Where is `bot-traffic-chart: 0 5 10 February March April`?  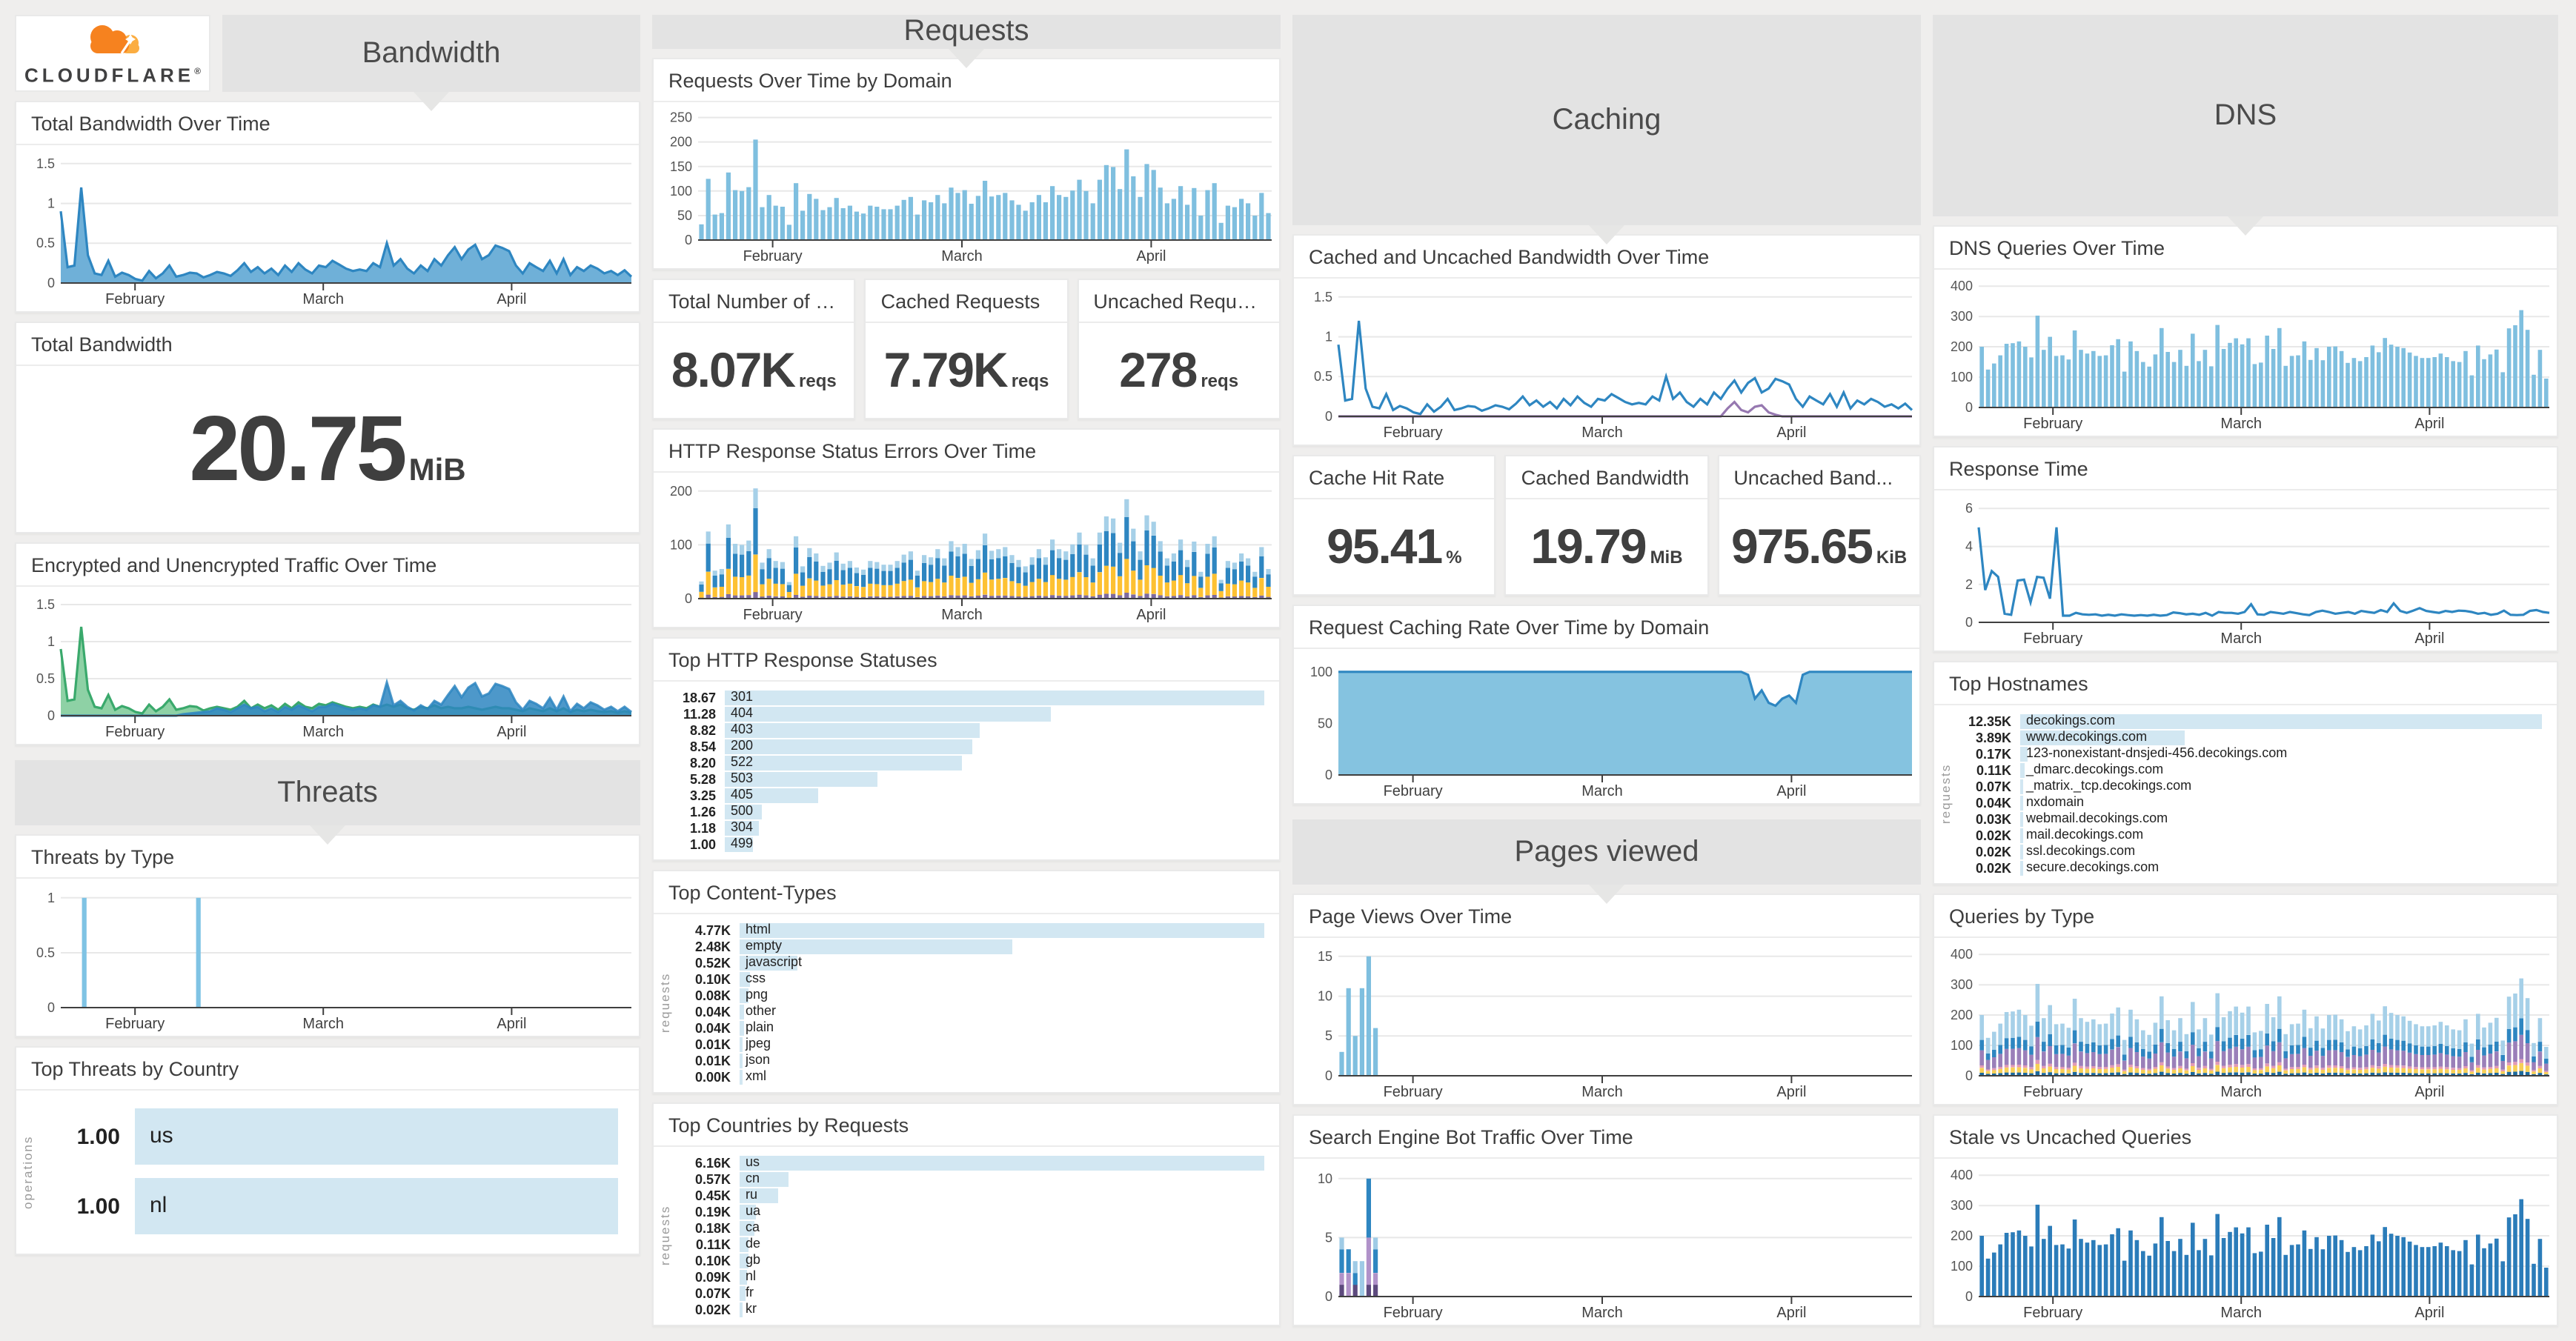
bot-traffic-chart: 0 5 10 February March April is located at coordinates (1606, 1242).